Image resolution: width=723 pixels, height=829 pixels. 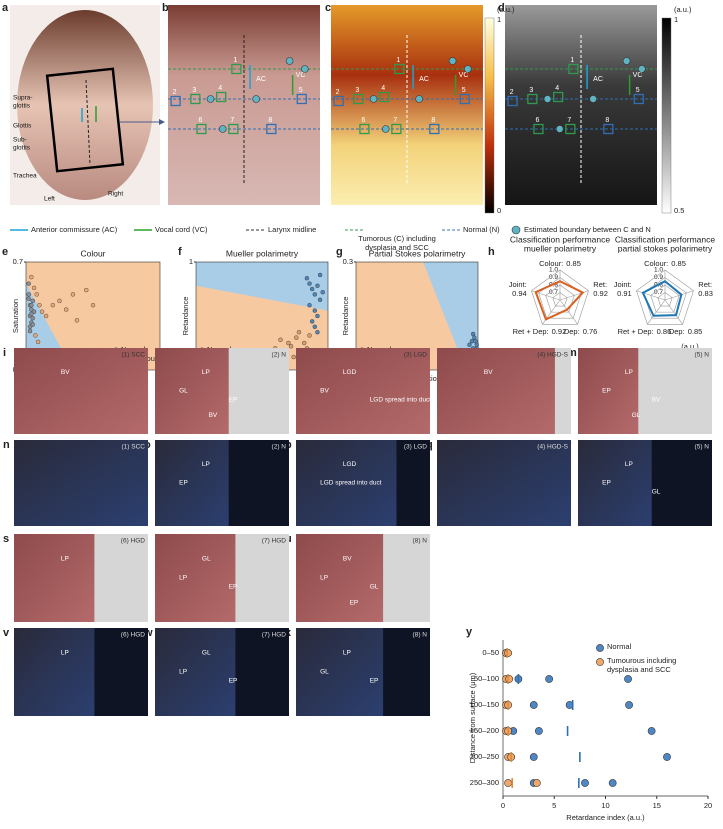 What do you see at coordinates (499, 210) in the screenshot?
I see `colorbar-tick: 0` at bounding box center [499, 210].